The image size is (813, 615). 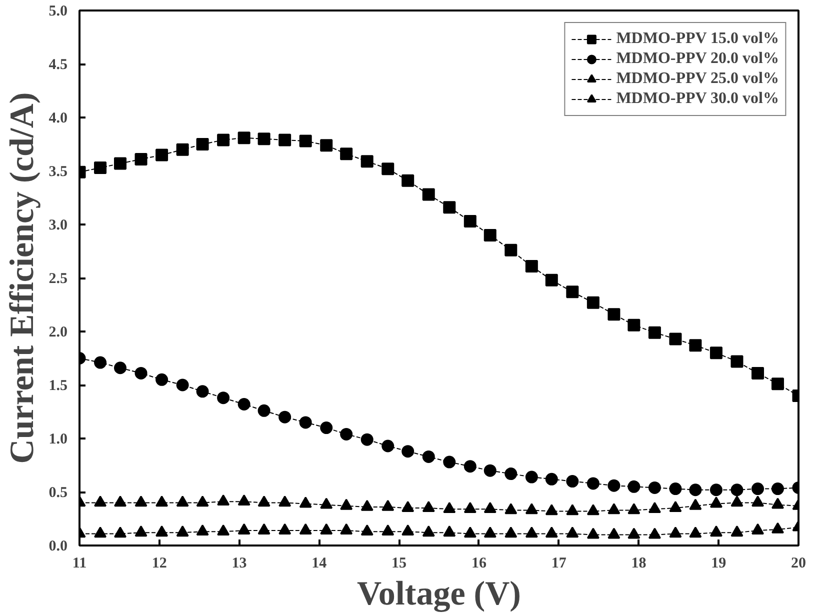 What do you see at coordinates (58, 65) in the screenshot?
I see `y-tick-label: 4.5` at bounding box center [58, 65].